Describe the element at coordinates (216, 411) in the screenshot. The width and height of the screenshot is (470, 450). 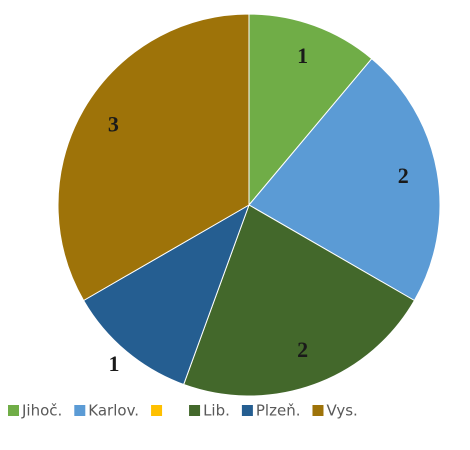
I see `legend-label: Lib.` at that location.